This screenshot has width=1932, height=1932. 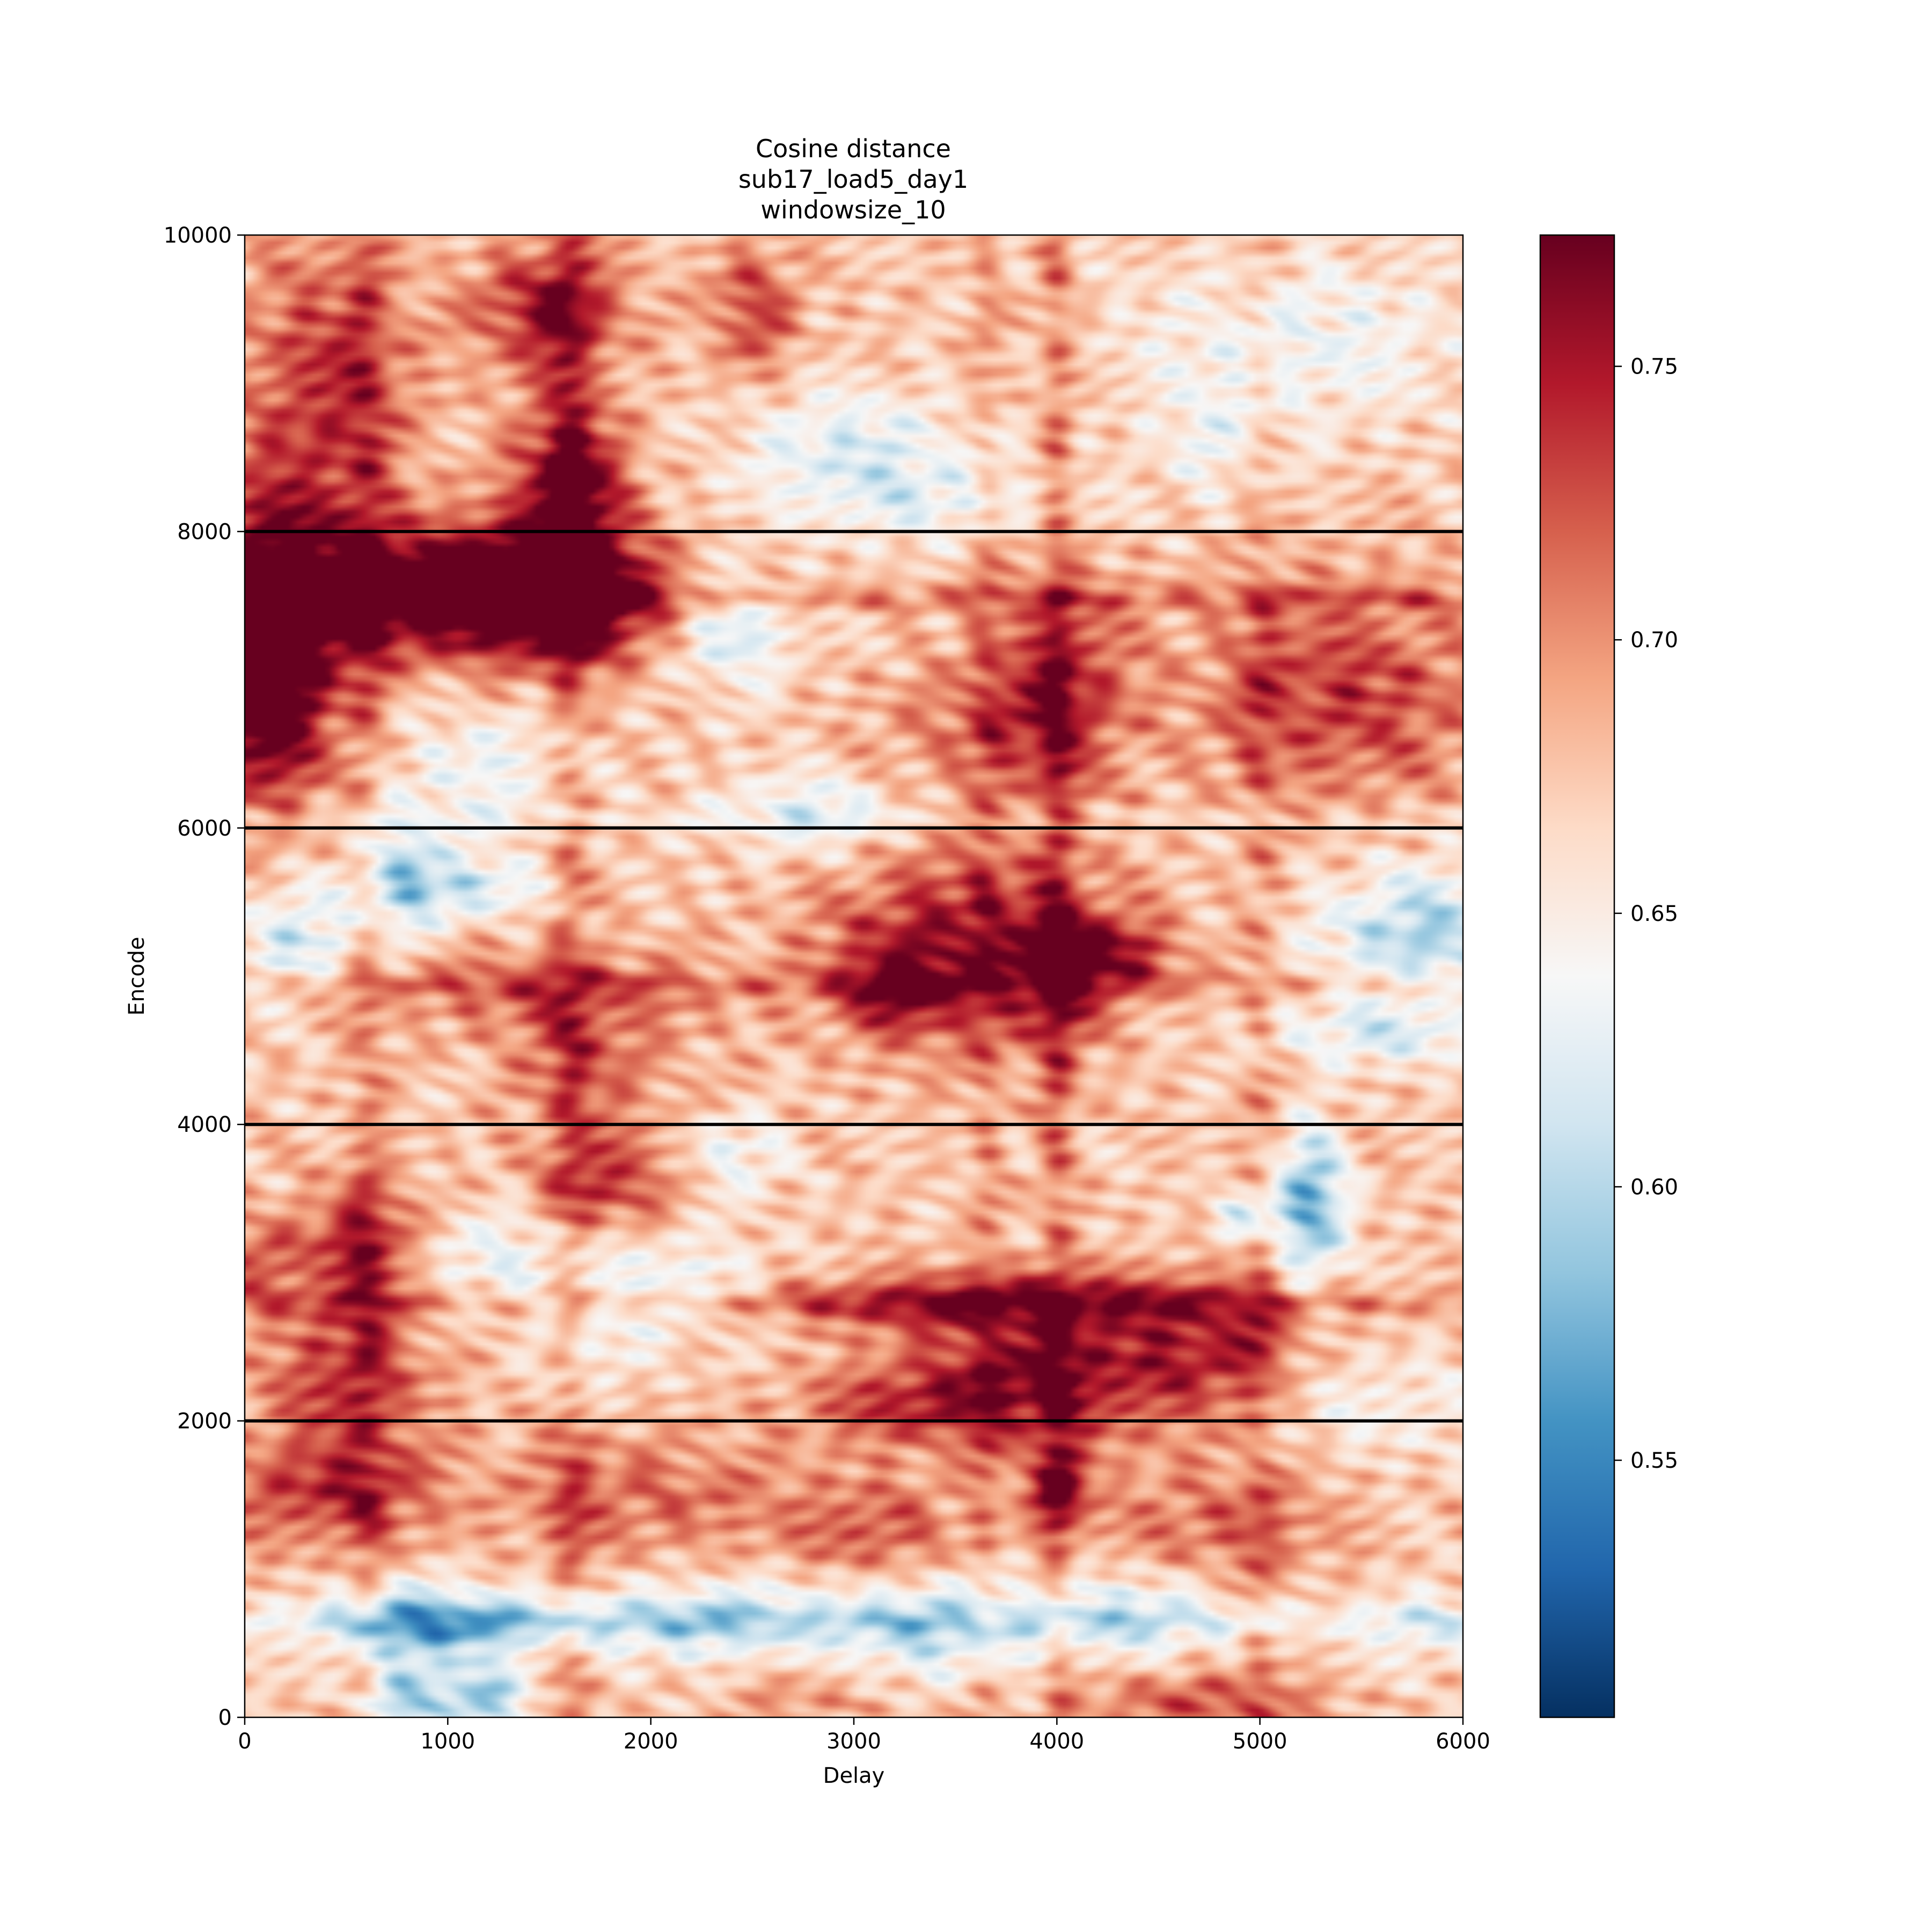 What do you see at coordinates (198, 235) in the screenshot?
I see `y-tick-label: 10000` at bounding box center [198, 235].